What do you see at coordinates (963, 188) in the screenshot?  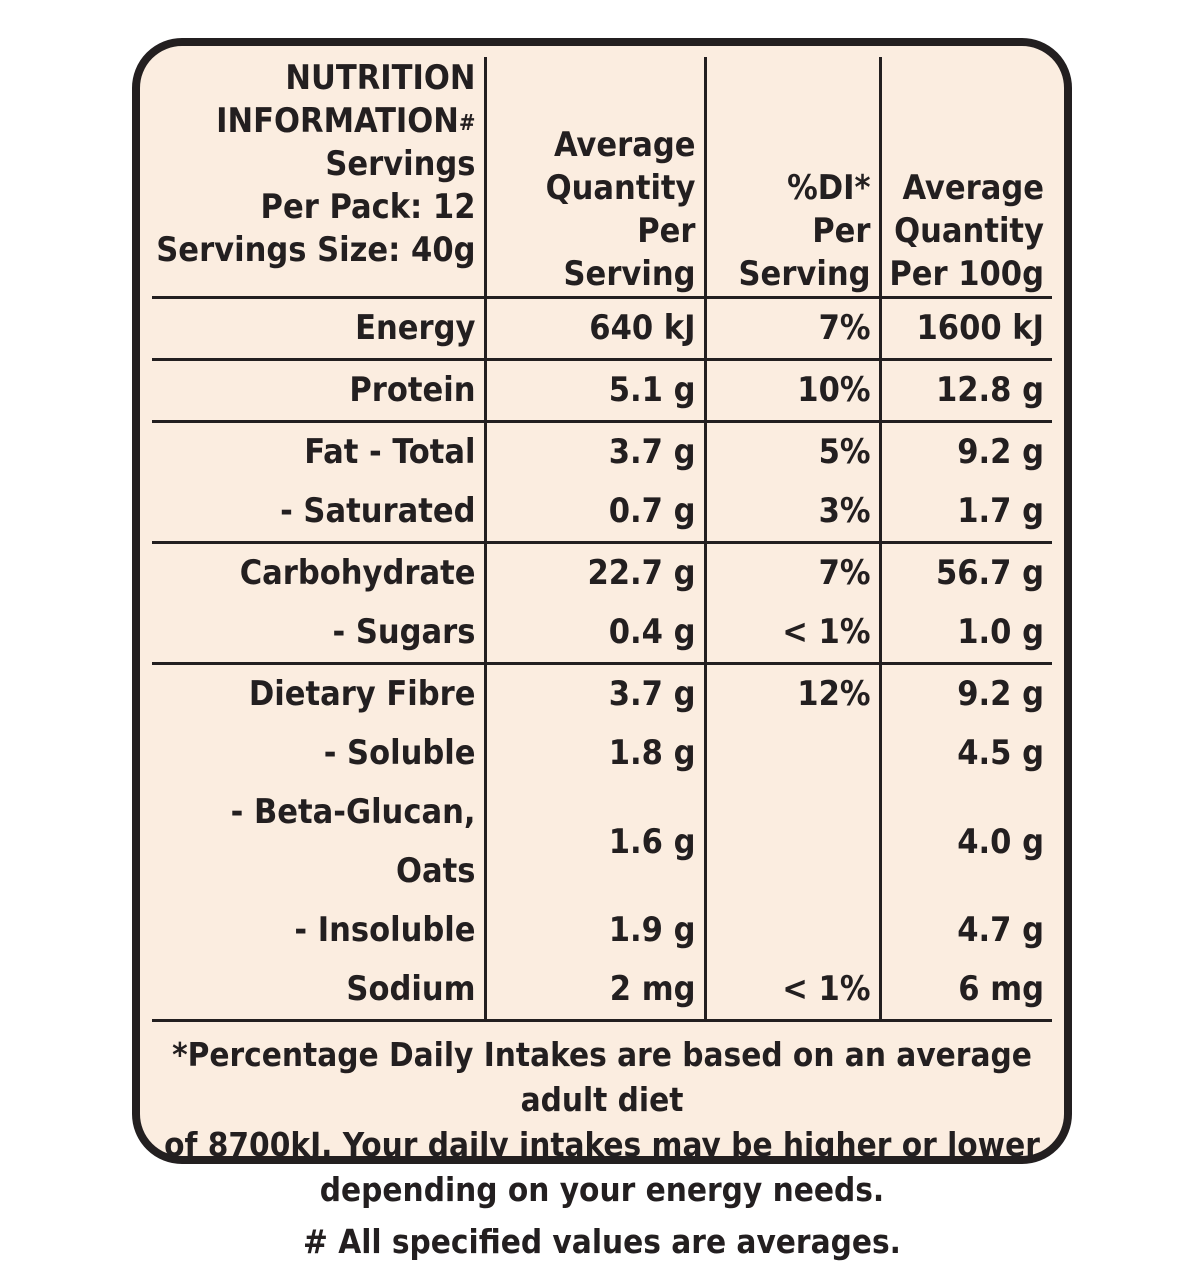 I see `header-col4-line: Average` at bounding box center [963, 188].